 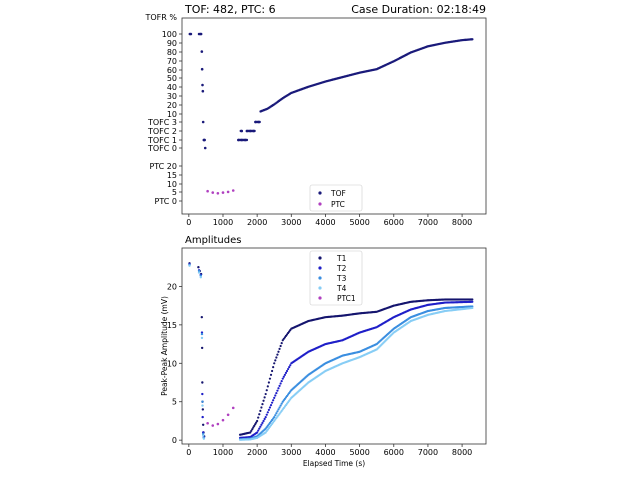 What do you see at coordinates (161, 17) in the screenshot?
I see `tof-y-tick-label: TOFR %` at bounding box center [161, 17].